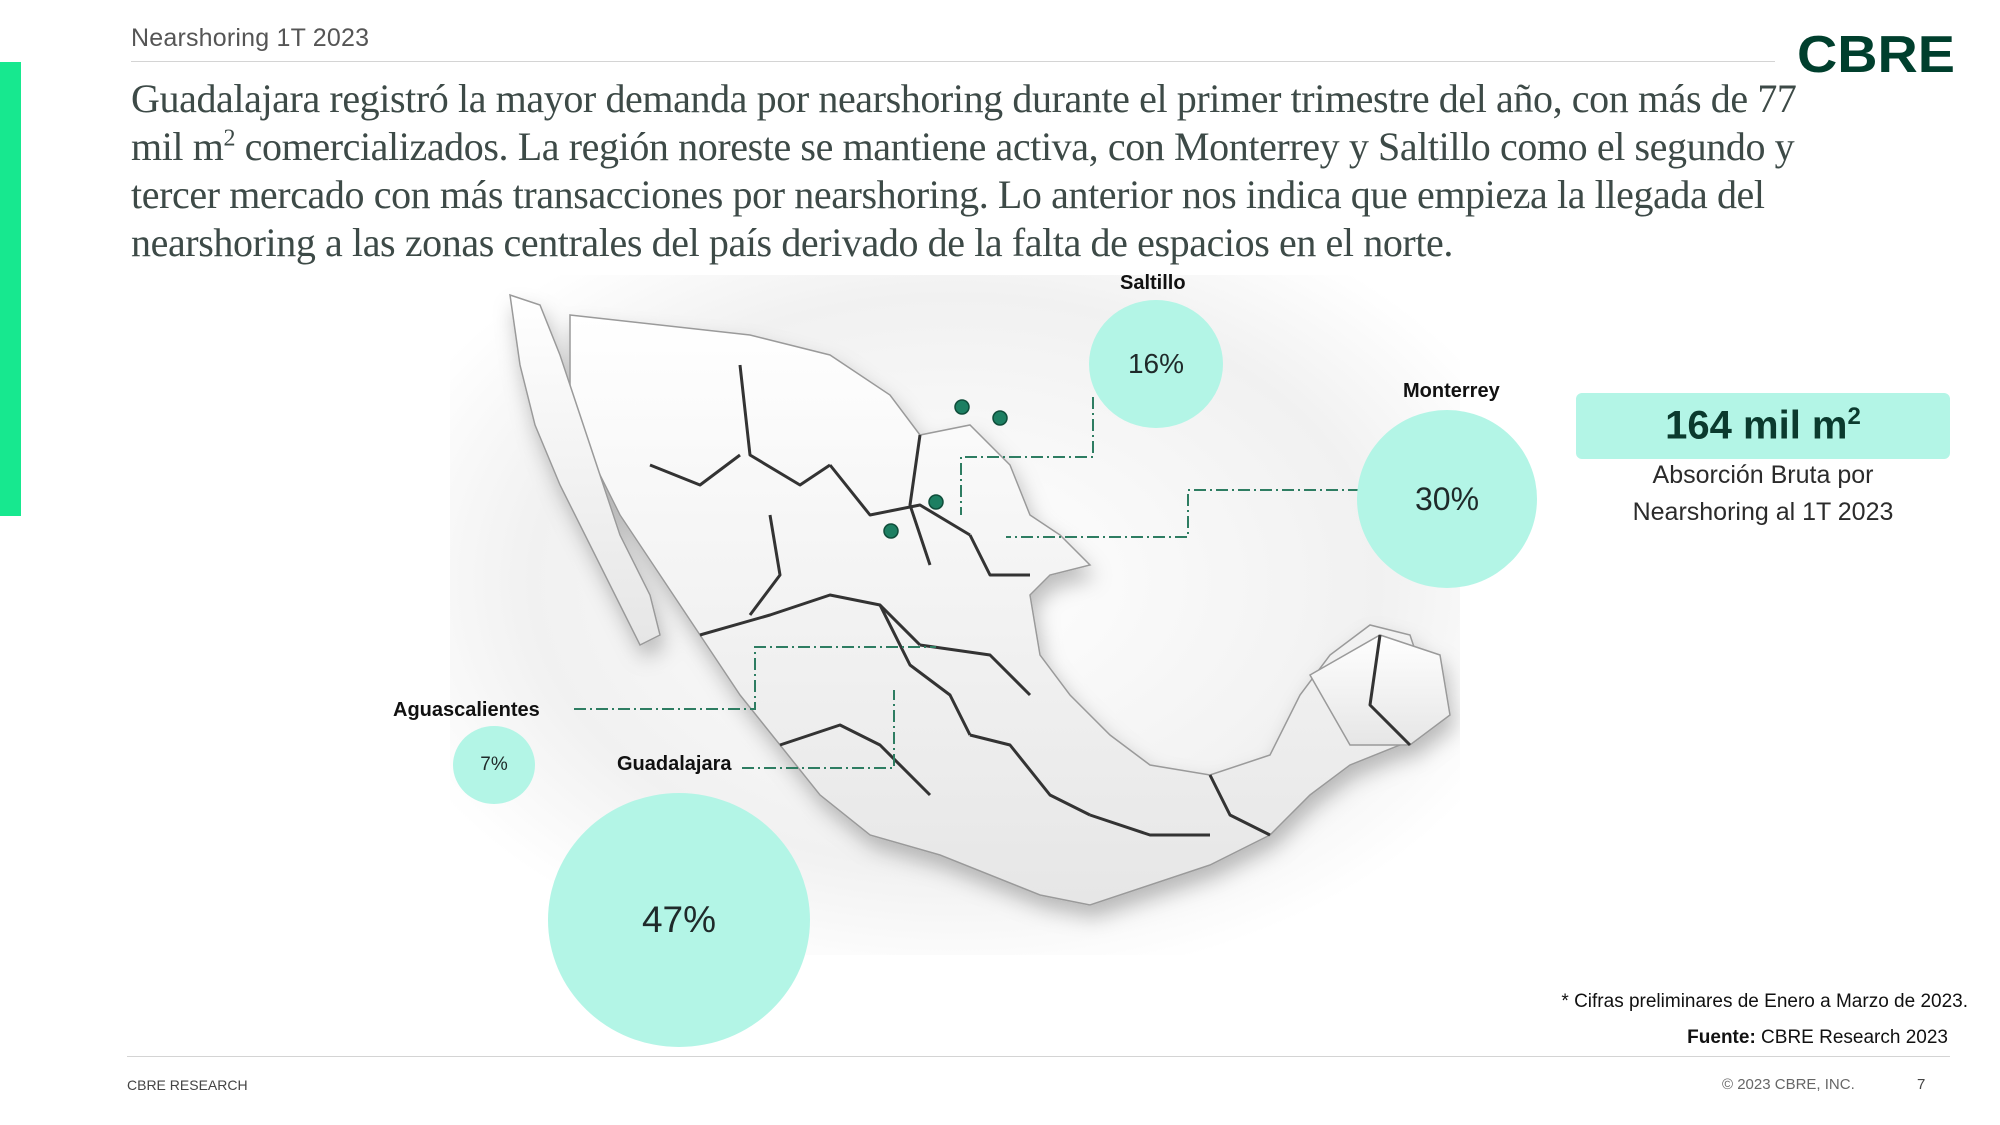  What do you see at coordinates (1763, 512) in the screenshot?
I see `kpi-caption-line-2: Nearshoring al 1T 2023` at bounding box center [1763, 512].